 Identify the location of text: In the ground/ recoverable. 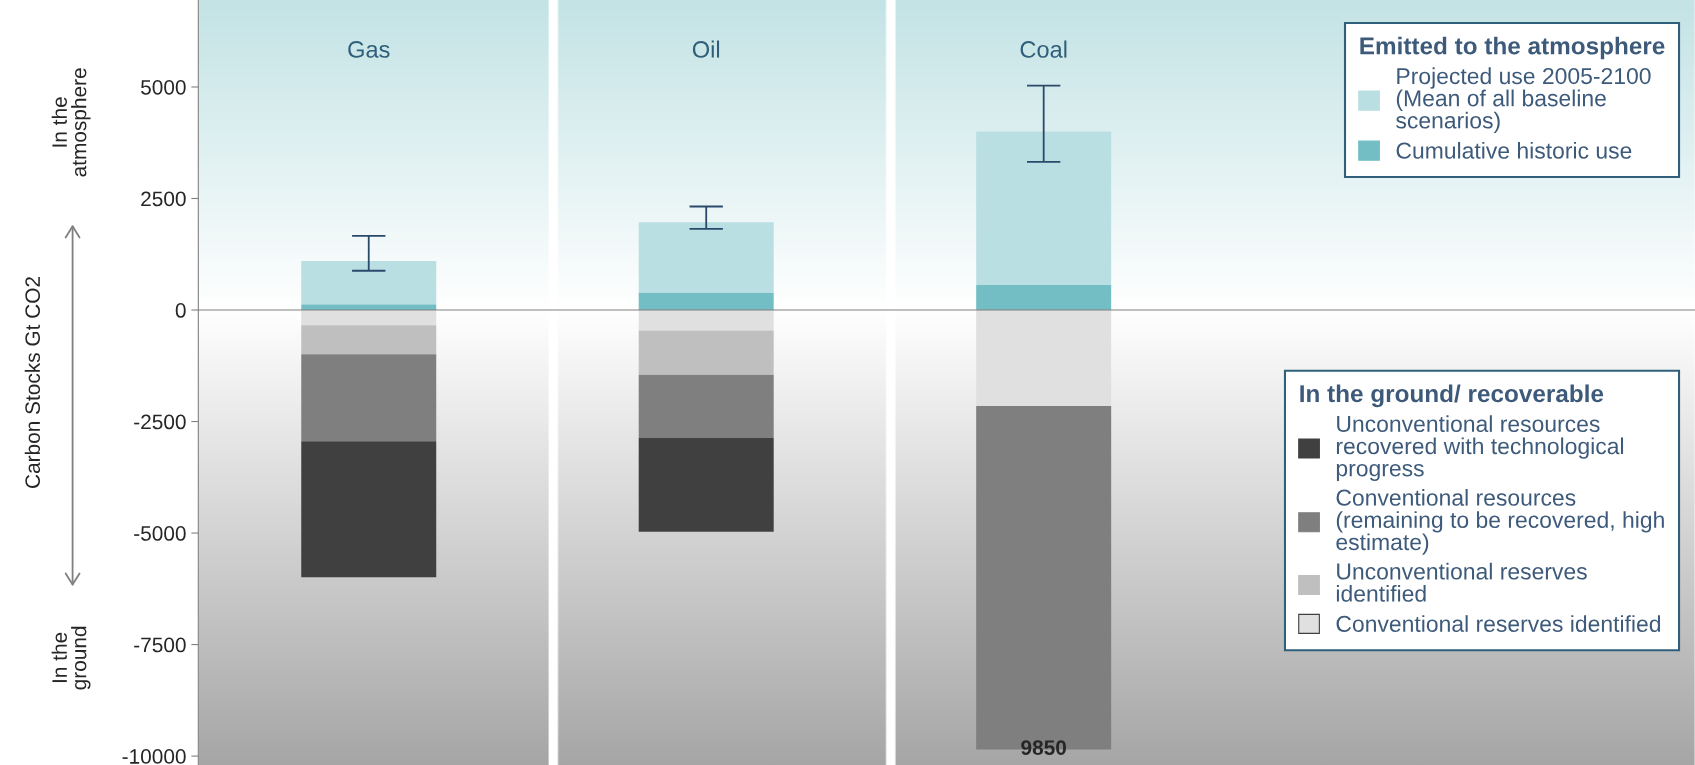
(1452, 396).